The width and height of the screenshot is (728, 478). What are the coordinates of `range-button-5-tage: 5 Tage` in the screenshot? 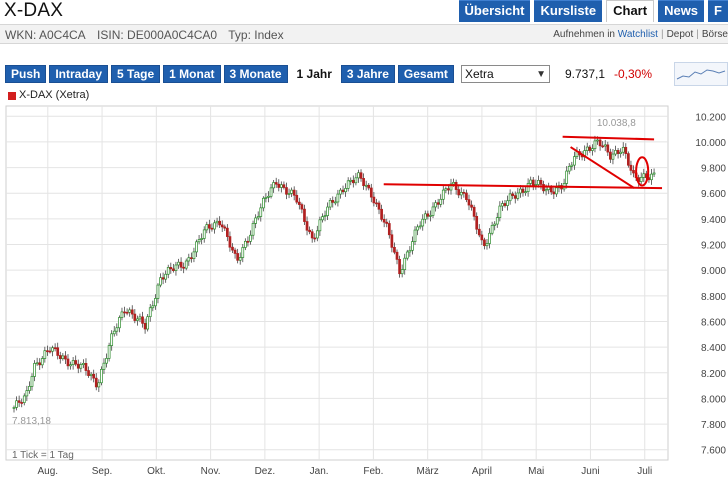 It's located at (136, 74).